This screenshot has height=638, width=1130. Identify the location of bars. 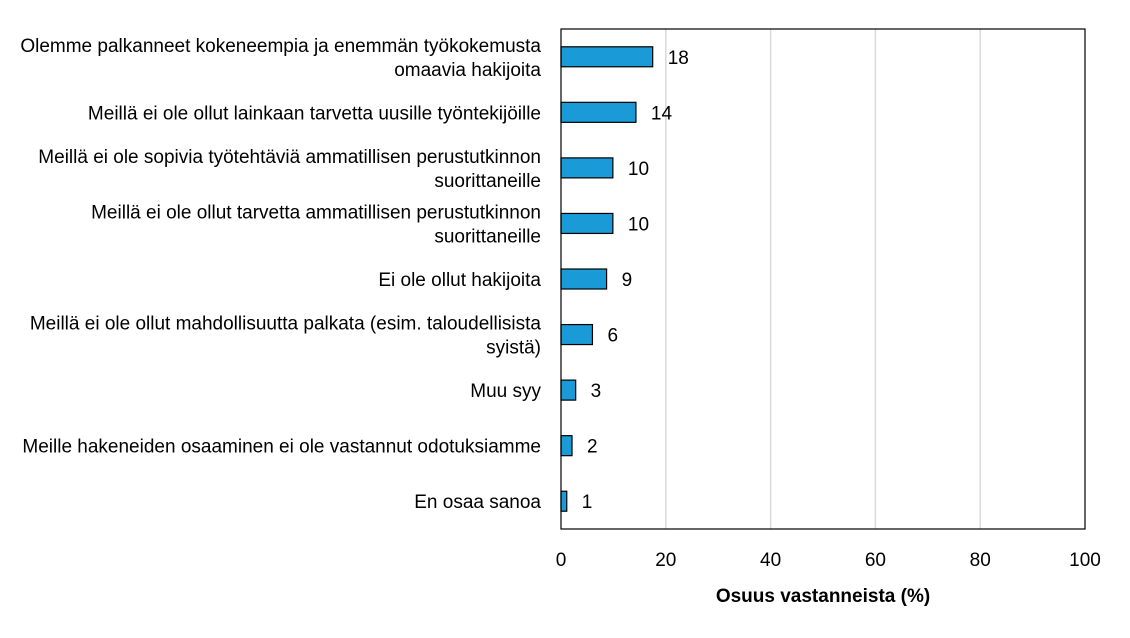
(607, 279).